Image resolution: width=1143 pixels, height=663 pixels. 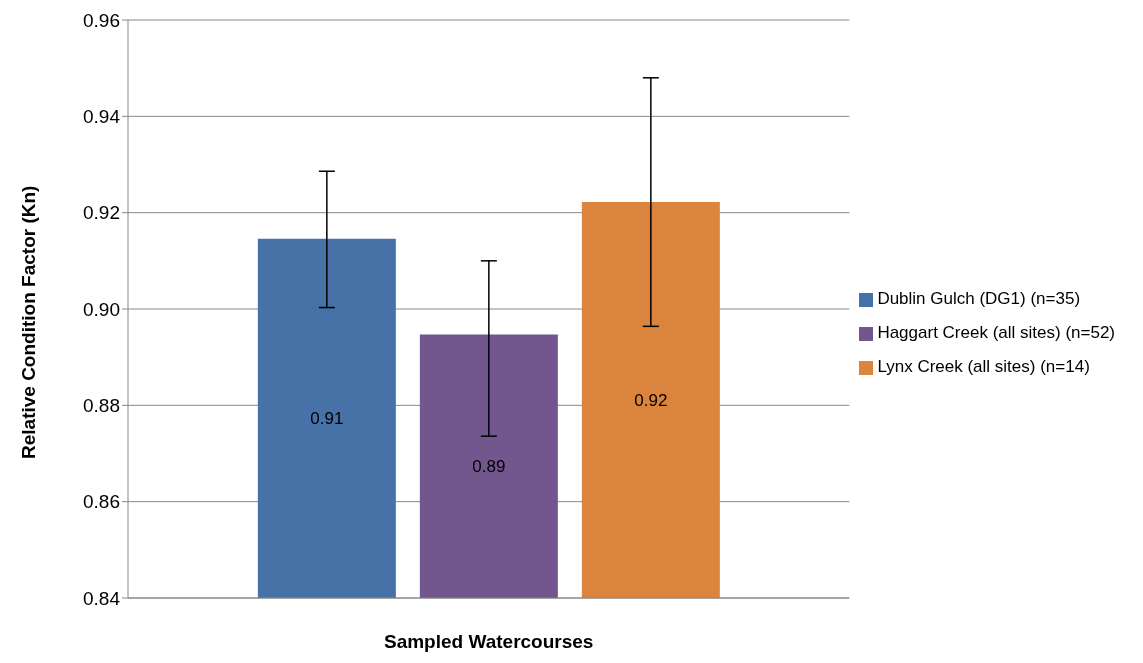 I want to click on y-axis-title: Relative Condition Factor (Kn), so click(x=28, y=322).